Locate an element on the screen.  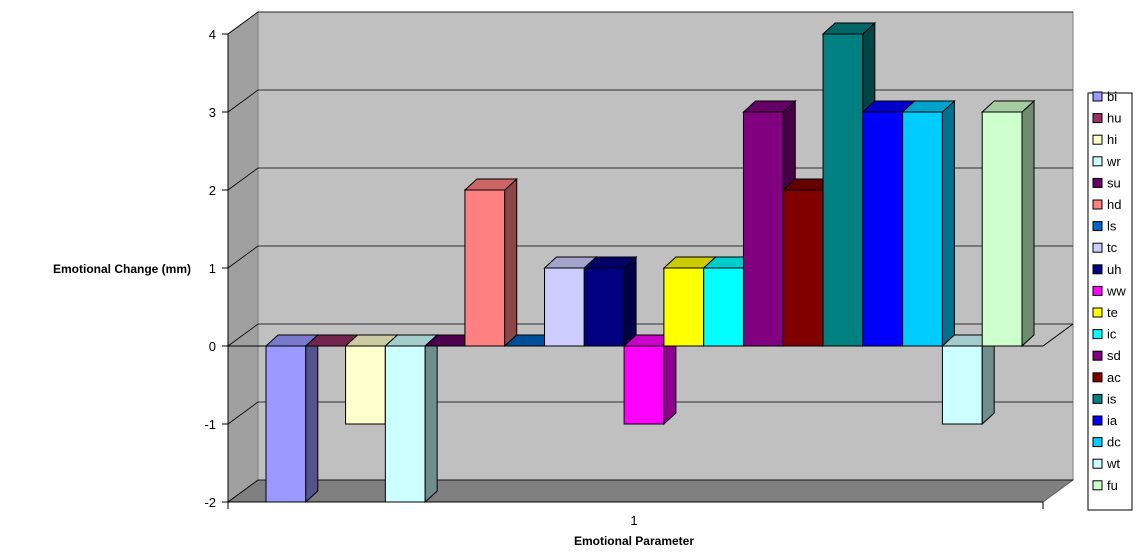
legend-label: is is located at coordinates (1112, 398).